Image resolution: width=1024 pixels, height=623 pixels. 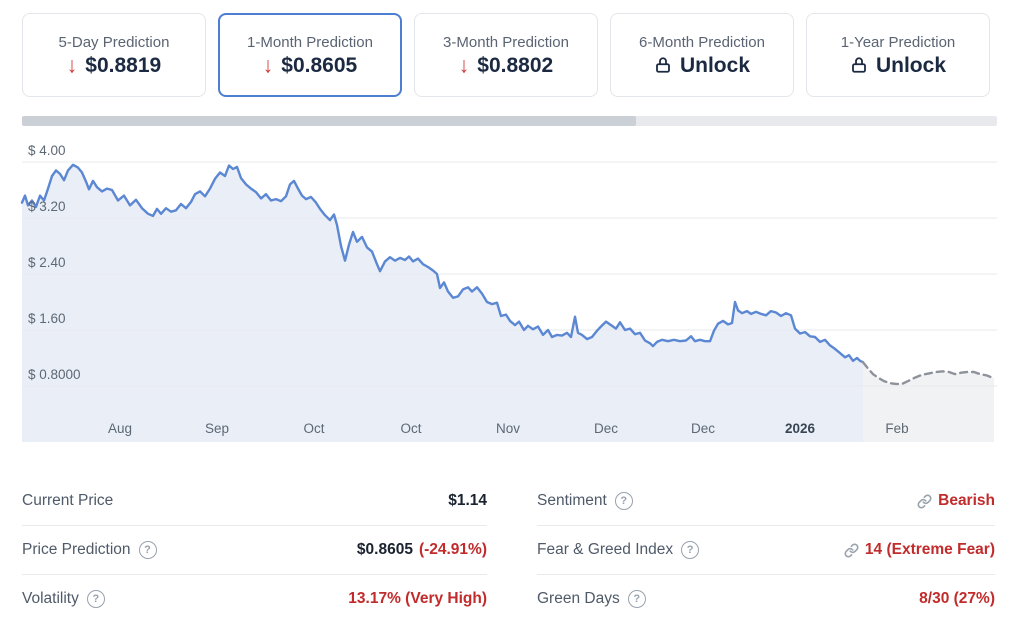 I want to click on prediction-card: 5-Day Prediction ↓ $0.8819, so click(x=114, y=55).